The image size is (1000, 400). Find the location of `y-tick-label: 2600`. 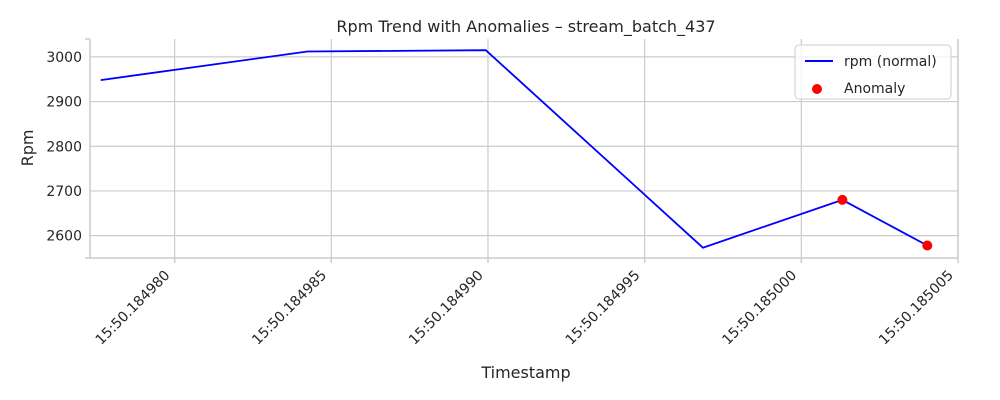

y-tick-label: 2600 is located at coordinates (64, 237).